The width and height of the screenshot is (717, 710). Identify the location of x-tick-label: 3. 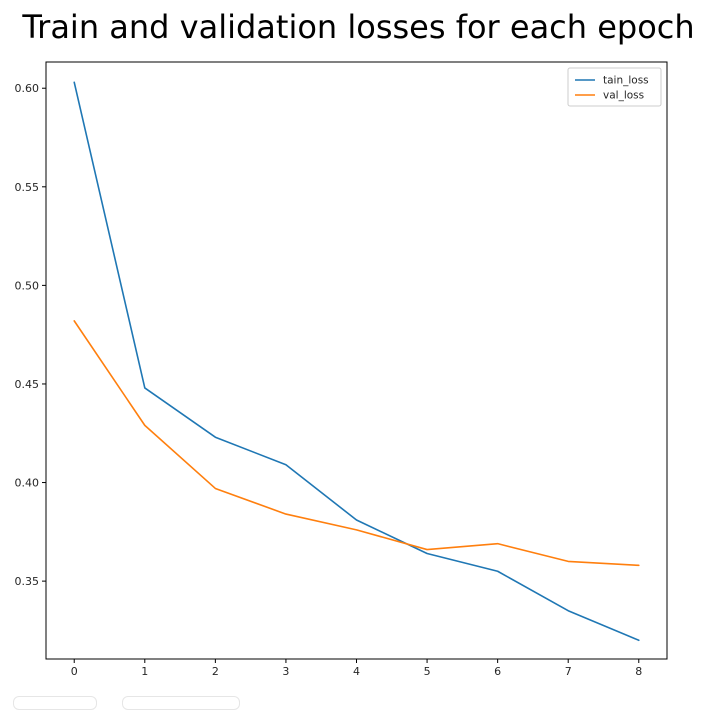
(285, 671).